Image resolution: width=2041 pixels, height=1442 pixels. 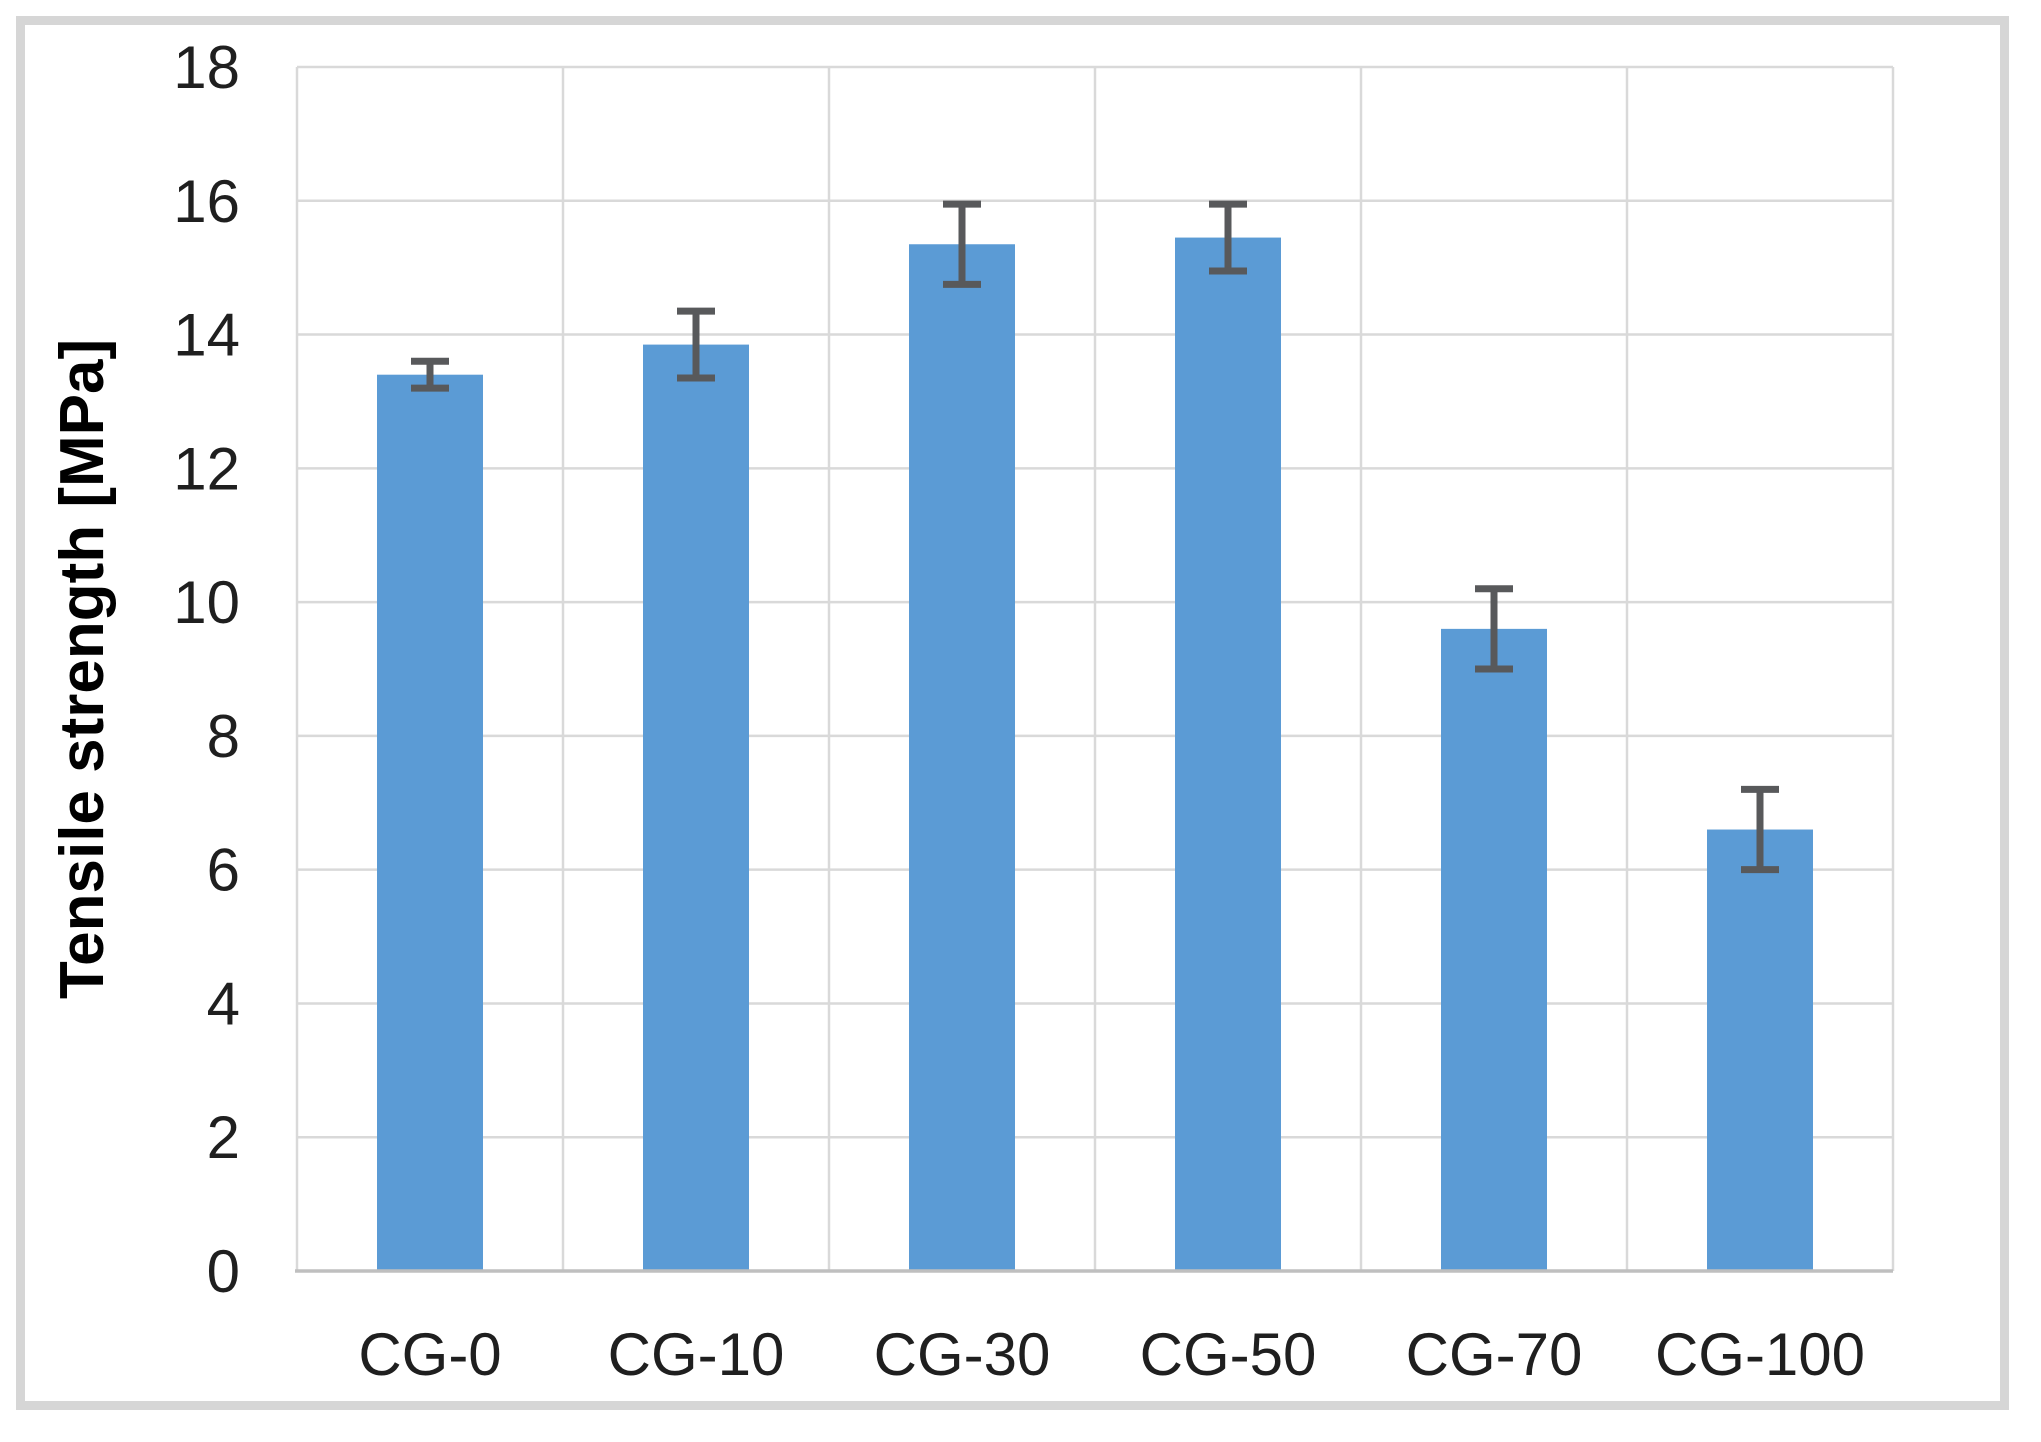 What do you see at coordinates (206, 201) in the screenshot?
I see `y-tick-label: 16` at bounding box center [206, 201].